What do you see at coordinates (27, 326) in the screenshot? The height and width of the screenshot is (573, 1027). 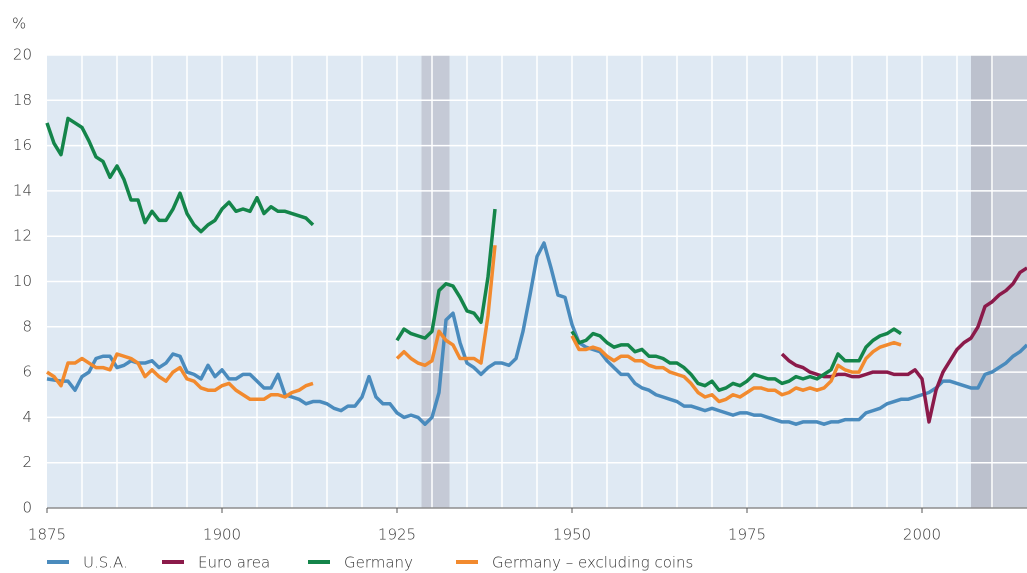 I see `y-tick-label: 8` at bounding box center [27, 326].